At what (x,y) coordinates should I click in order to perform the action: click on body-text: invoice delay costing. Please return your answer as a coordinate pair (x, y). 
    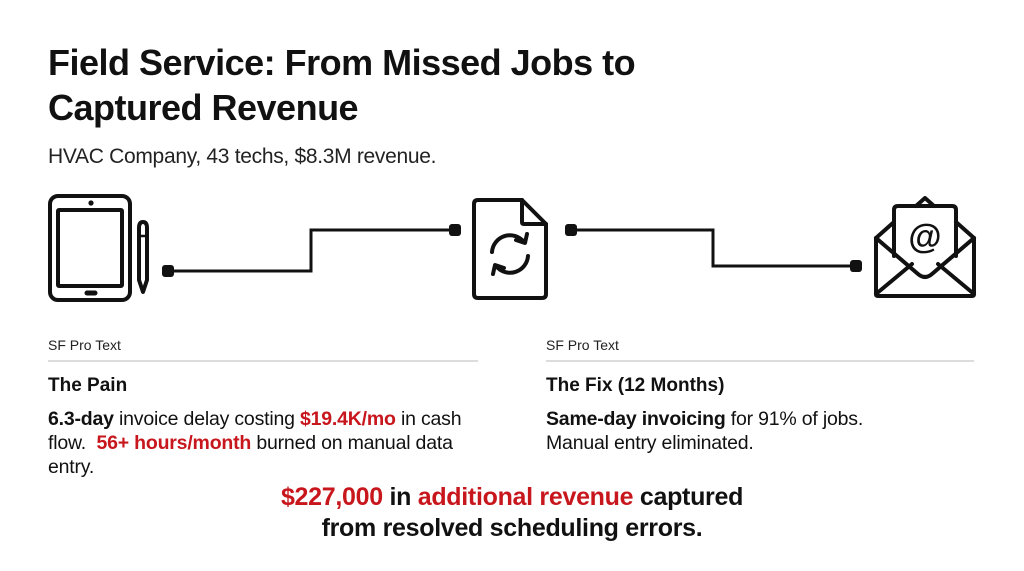
    Looking at the image, I should click on (206, 419).